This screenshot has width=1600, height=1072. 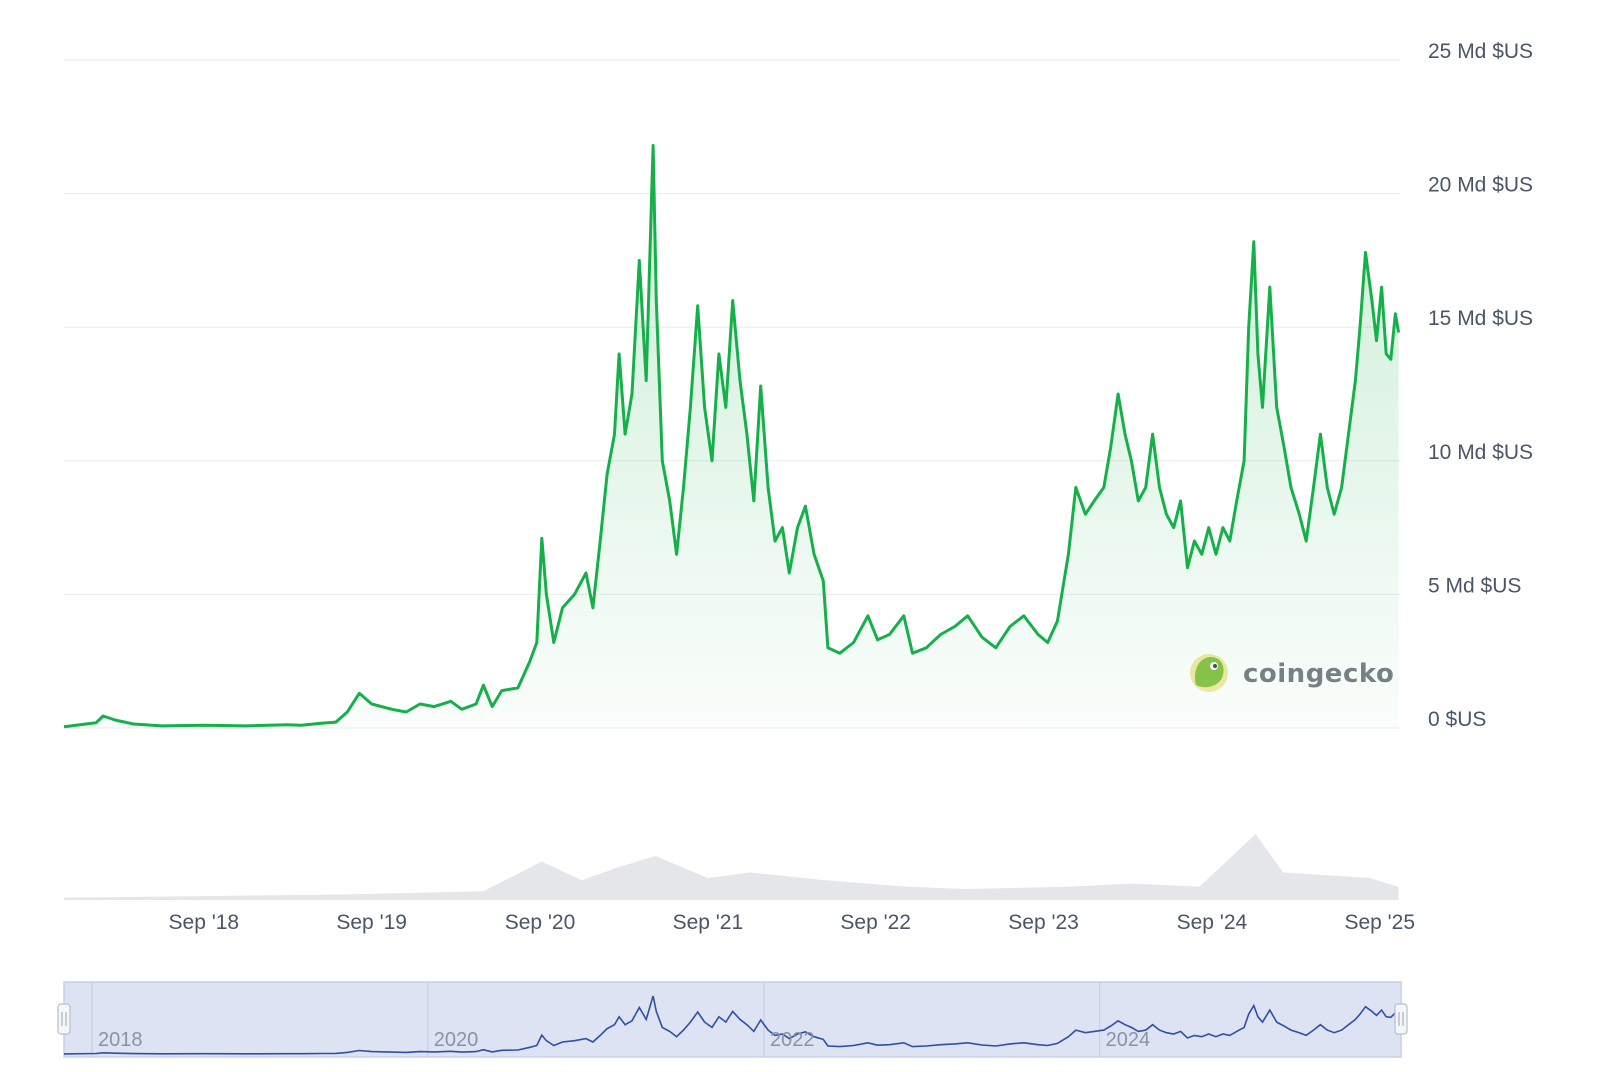 I want to click on navigator-right-handle, so click(x=1401, y=1019).